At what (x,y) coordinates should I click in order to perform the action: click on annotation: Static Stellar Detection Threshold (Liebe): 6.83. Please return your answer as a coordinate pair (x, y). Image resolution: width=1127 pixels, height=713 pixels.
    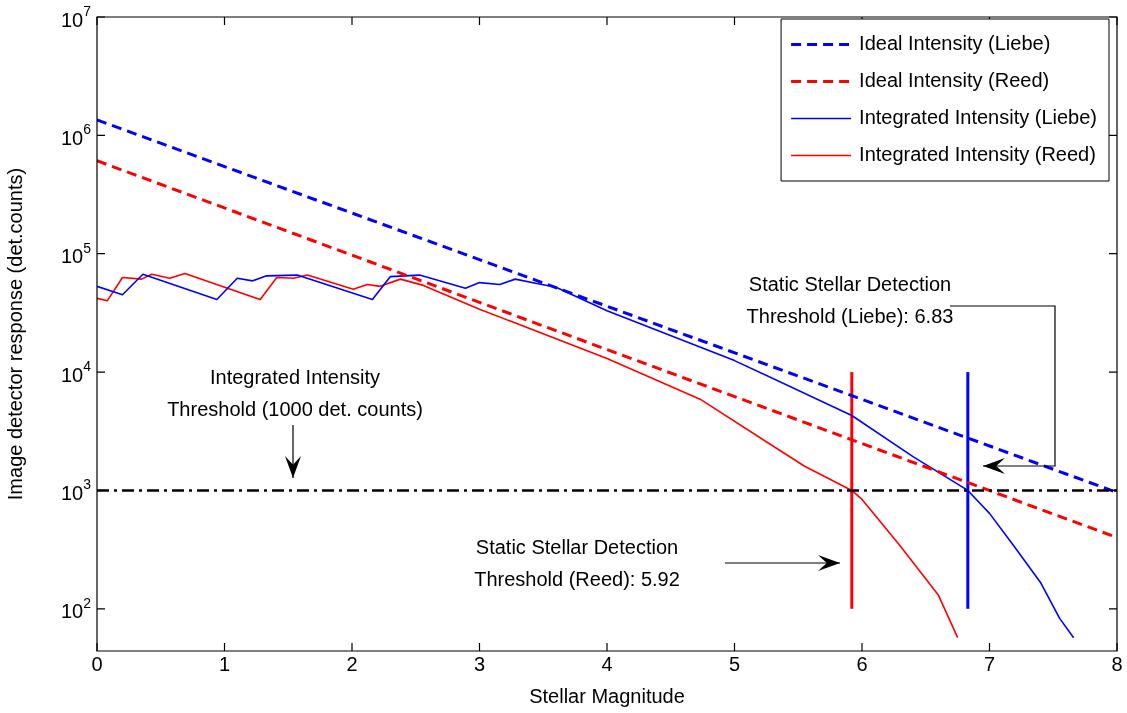
    Looking at the image, I should click on (850, 299).